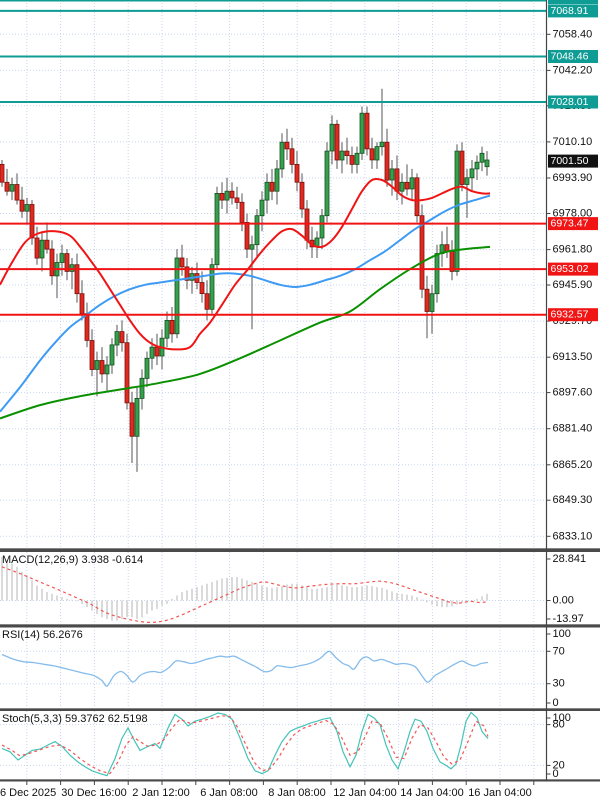 This screenshot has width=600, height=802. I want to click on stoch-k-line, so click(245, 744).